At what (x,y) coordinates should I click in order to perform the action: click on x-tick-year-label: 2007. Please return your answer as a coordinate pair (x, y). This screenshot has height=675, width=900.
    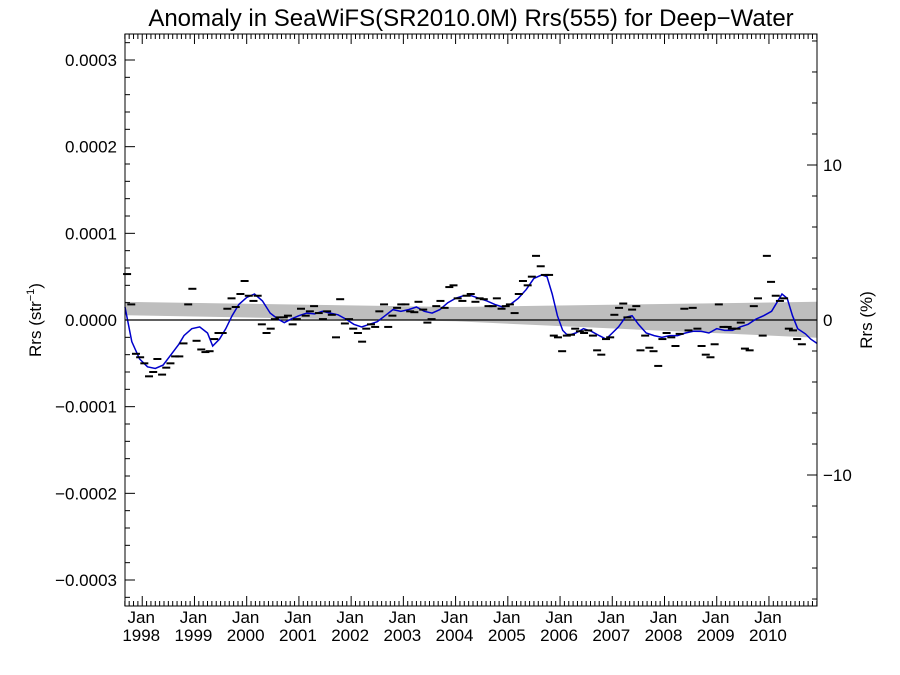
    Looking at the image, I should click on (611, 635).